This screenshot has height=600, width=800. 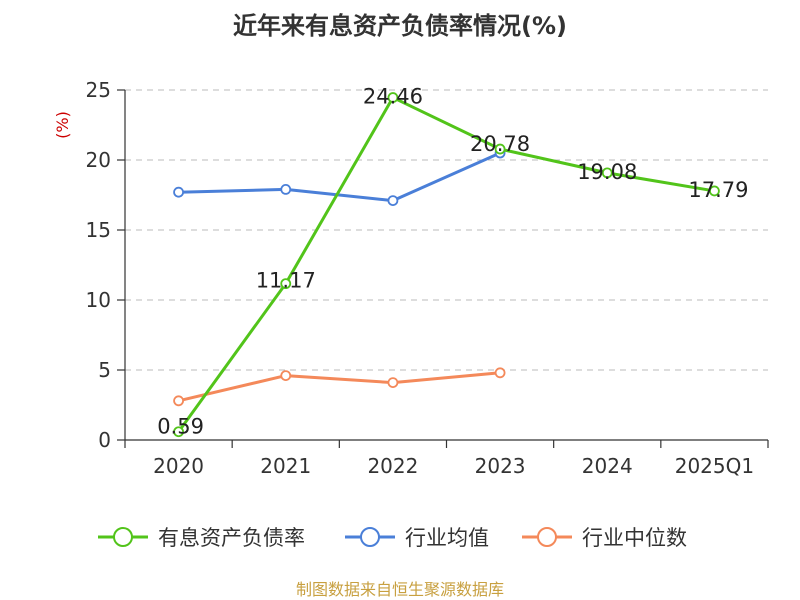 I want to click on x-tick-label: 2025Q1, so click(x=714, y=466).